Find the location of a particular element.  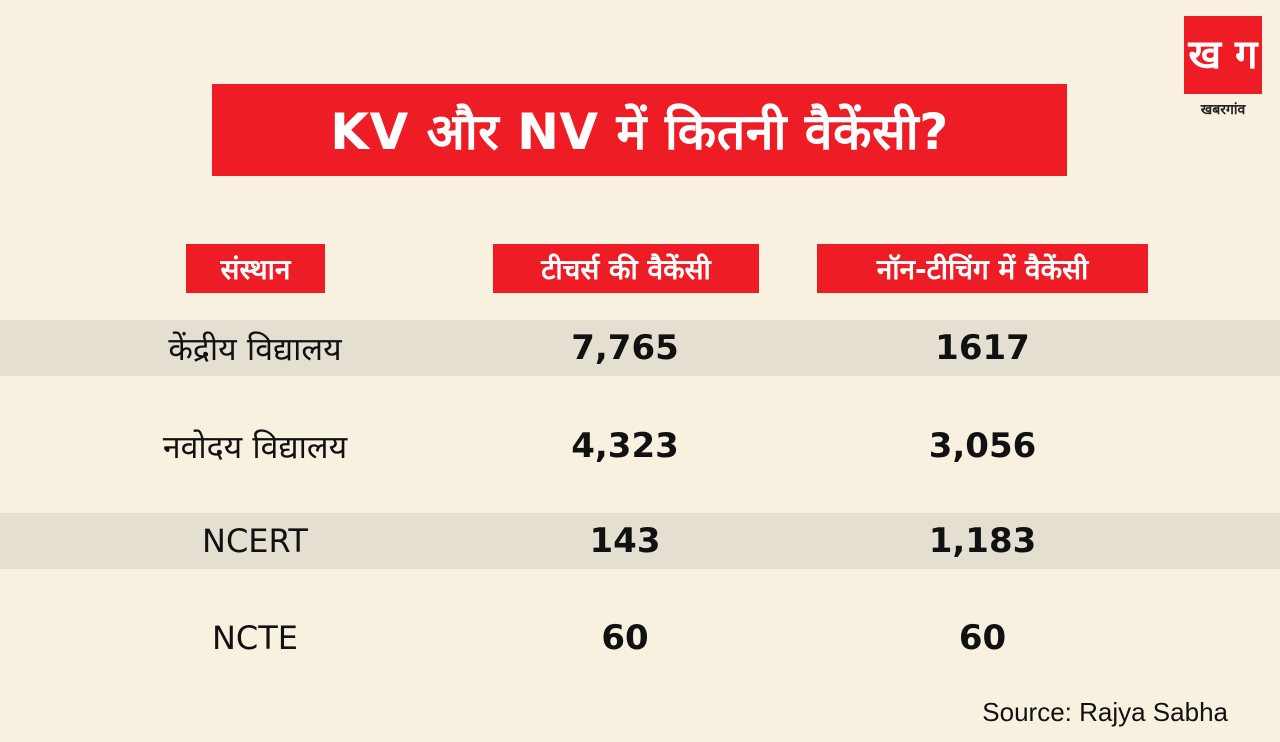

table-row: NCERT 143 1,183 is located at coordinates (640, 541).